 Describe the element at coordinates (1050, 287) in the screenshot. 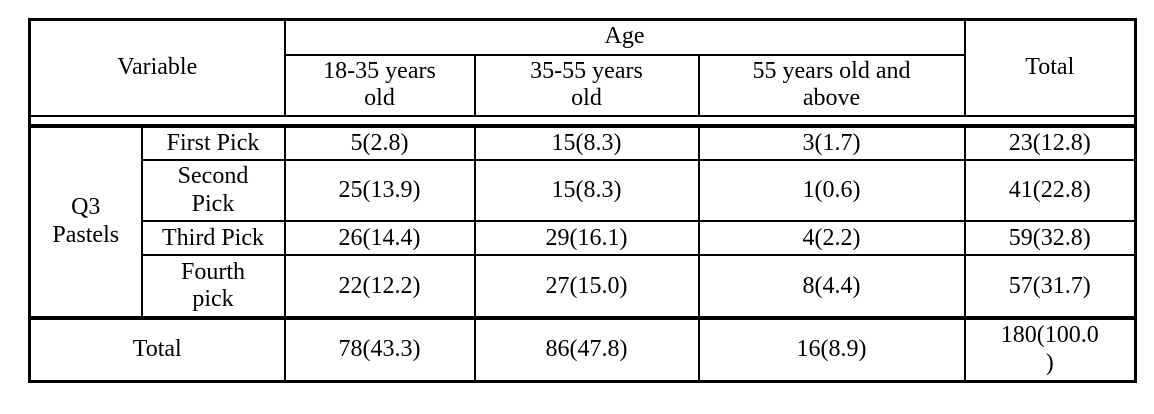

I see `cell-fourth-pick-total: 57(31.7)` at that location.